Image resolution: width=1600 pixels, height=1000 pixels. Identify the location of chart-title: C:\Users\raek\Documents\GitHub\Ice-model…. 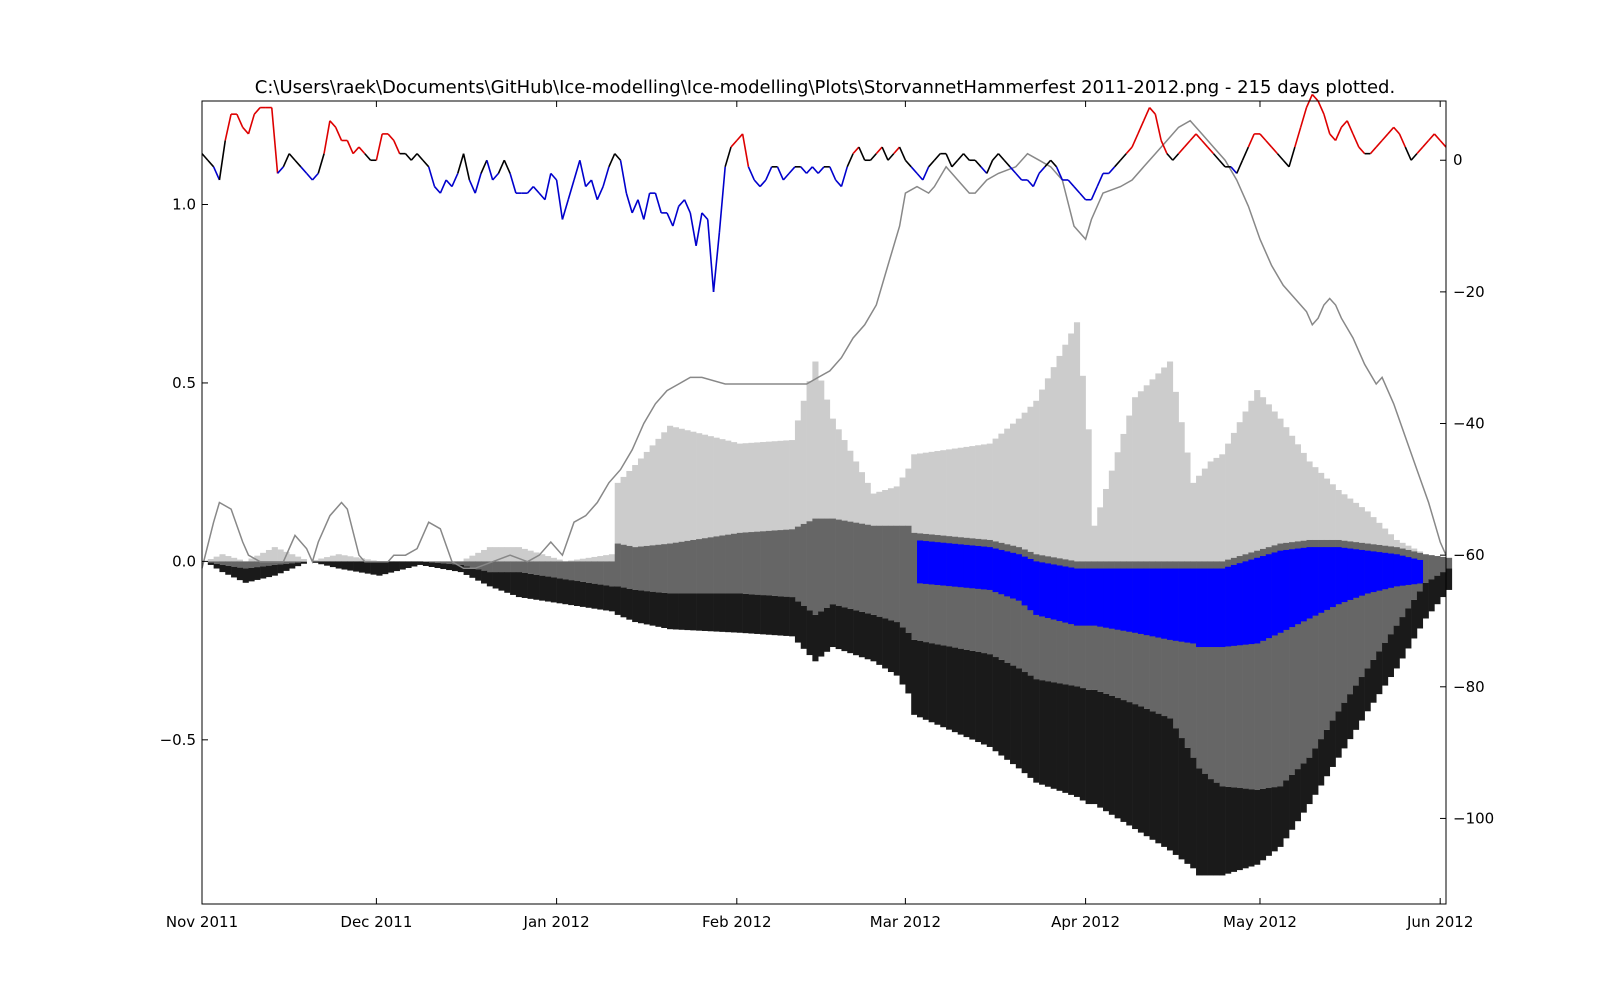
(825, 87).